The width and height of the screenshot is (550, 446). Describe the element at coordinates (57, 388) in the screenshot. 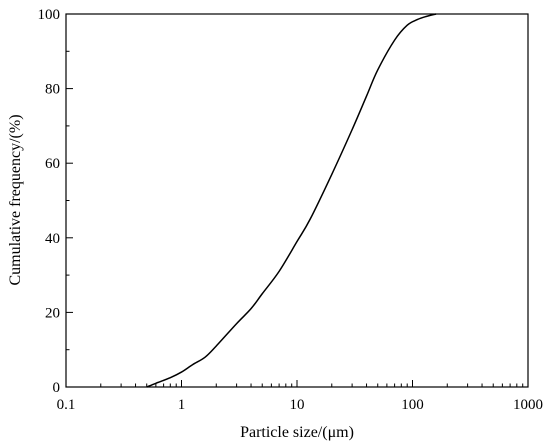

I see `y-tick-label: 0` at that location.